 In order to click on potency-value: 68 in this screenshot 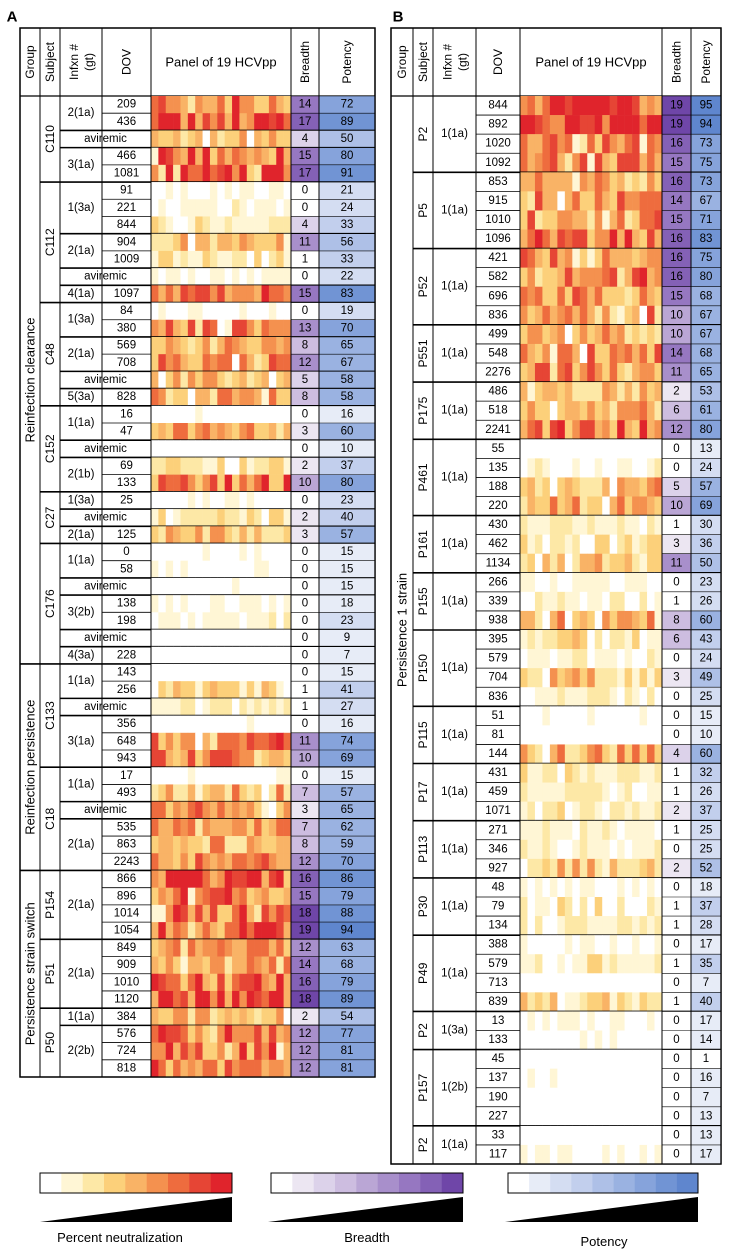, I will do `click(347, 965)`.